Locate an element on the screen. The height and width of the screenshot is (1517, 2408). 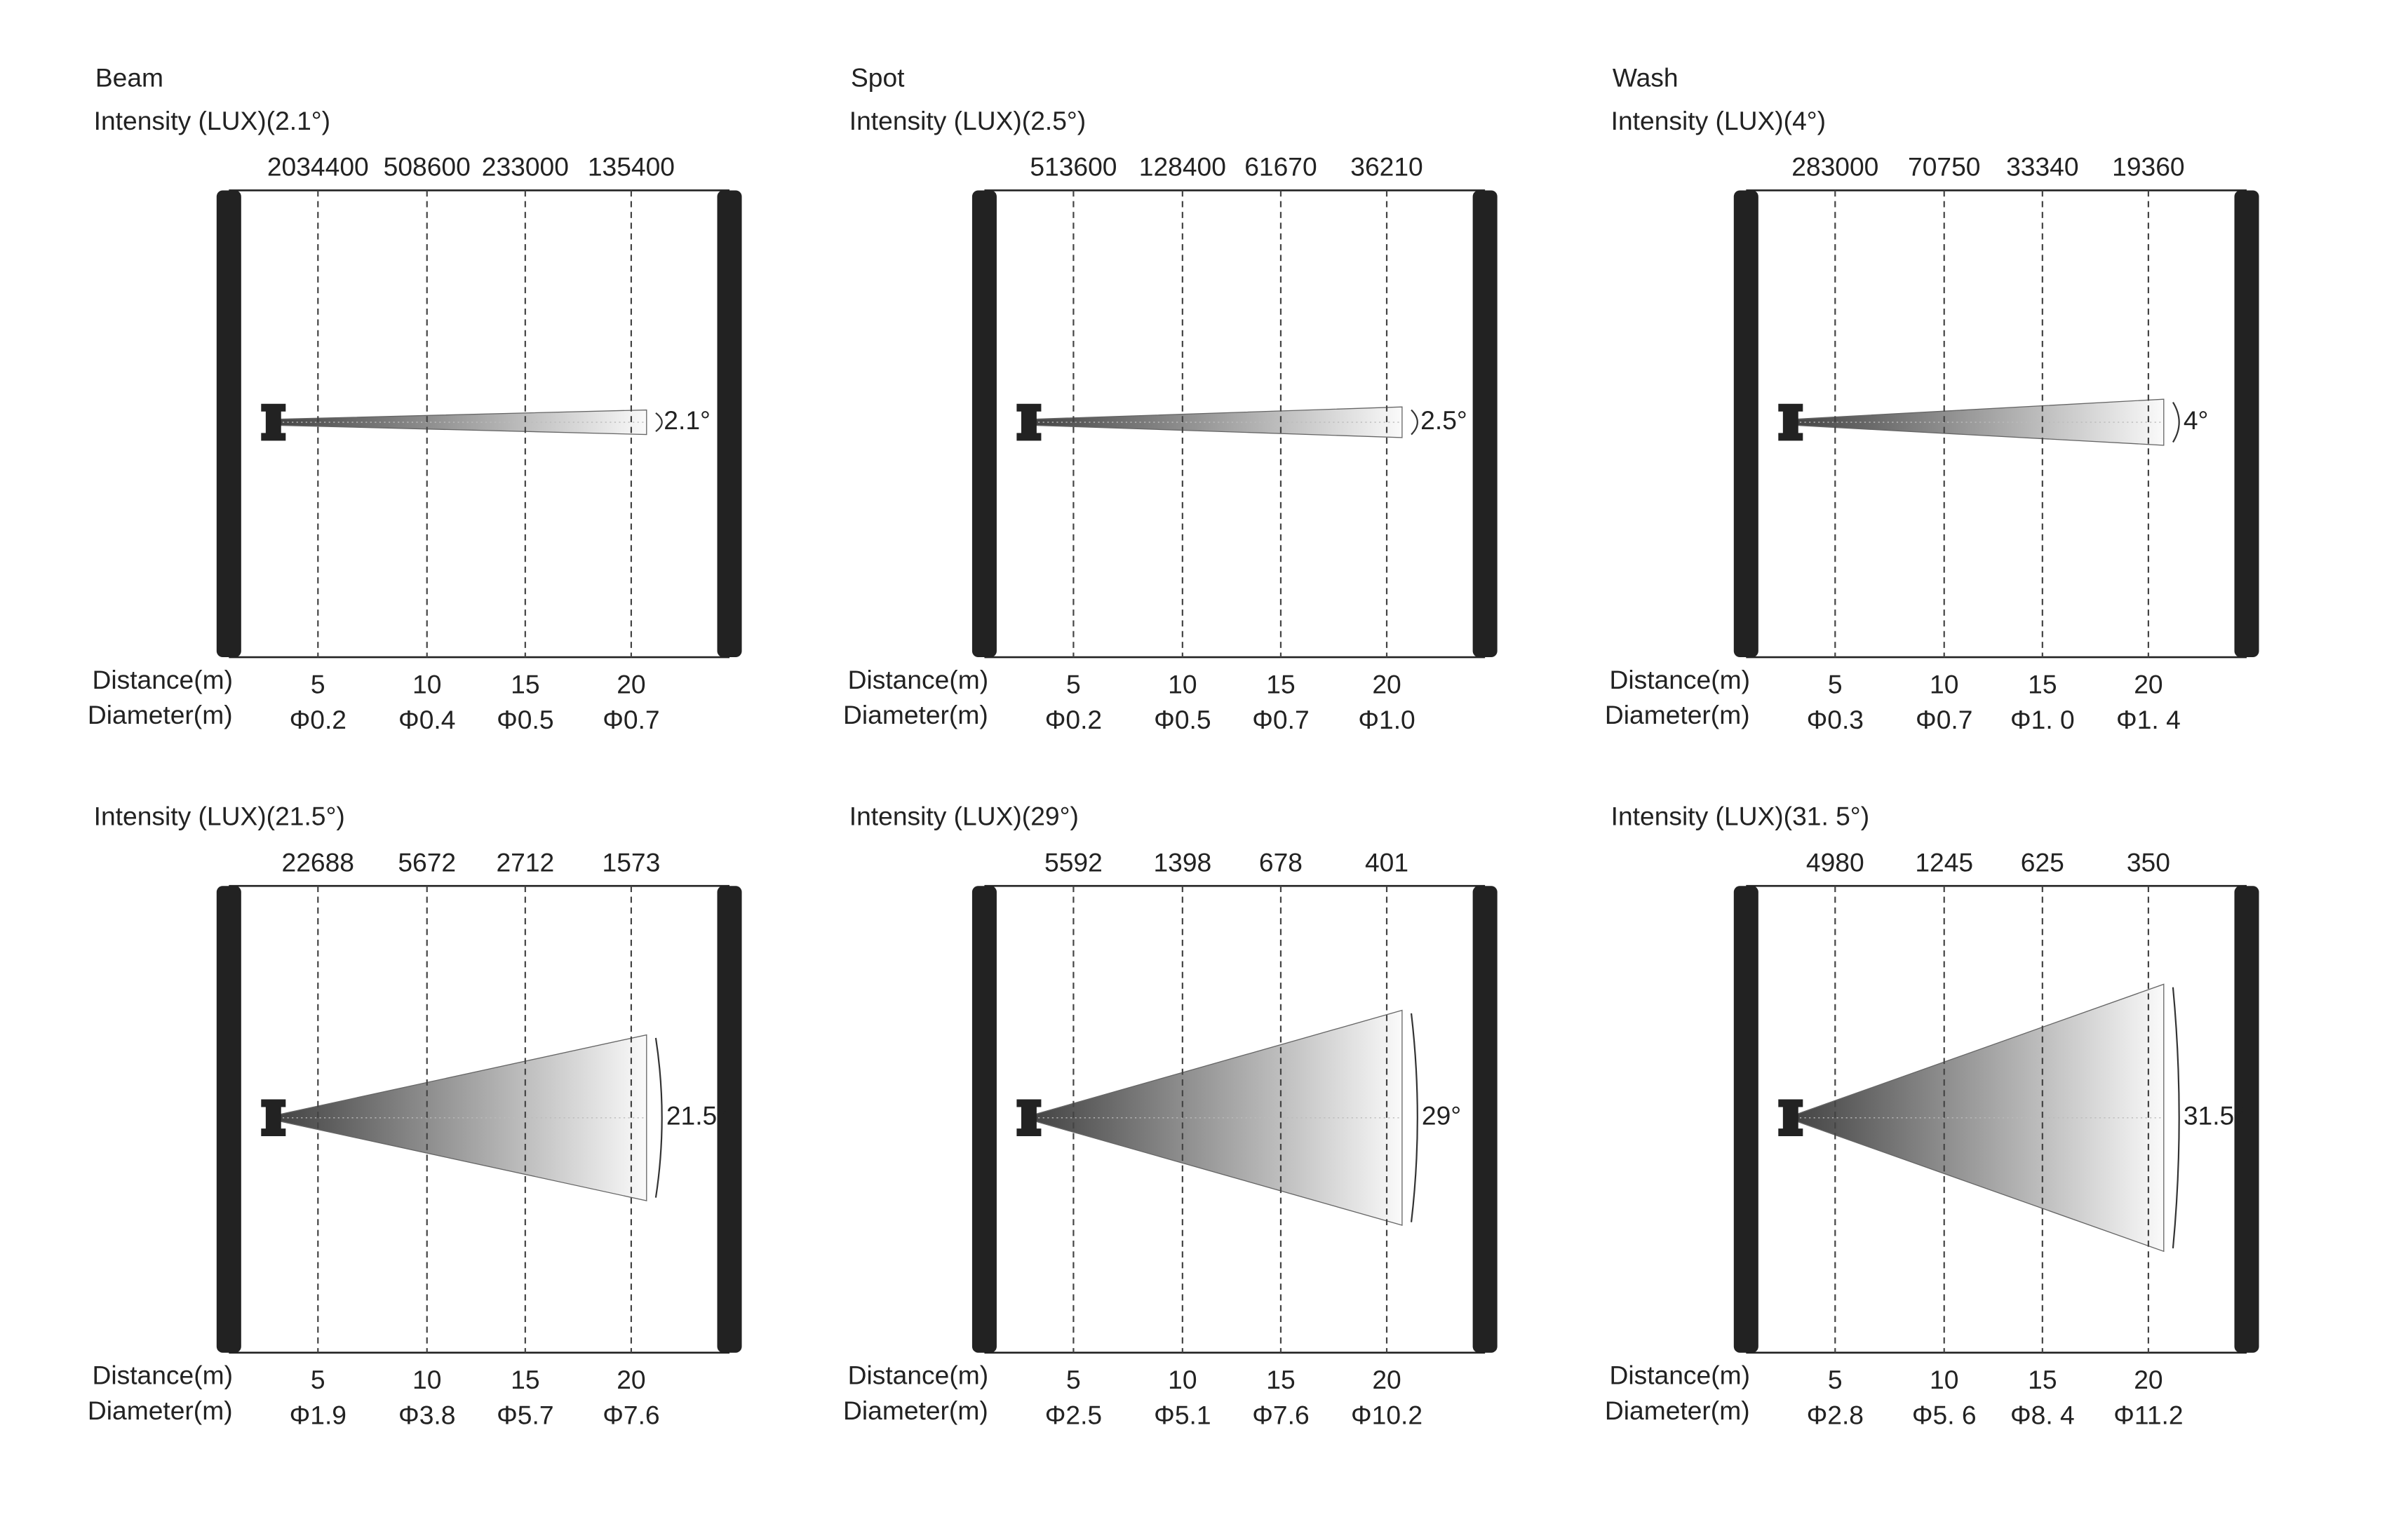
intensity-value: 5672 is located at coordinates (427, 862).